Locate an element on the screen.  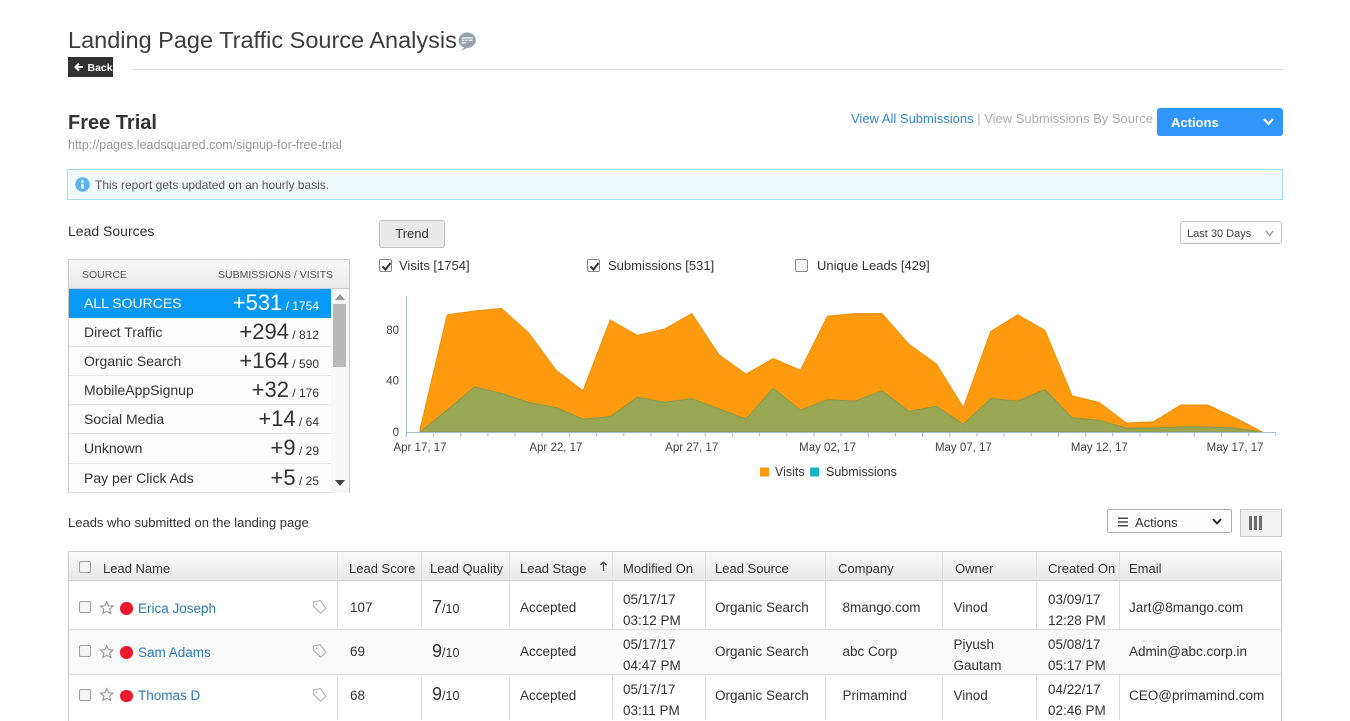
svg-text: 80 is located at coordinates (392, 331).